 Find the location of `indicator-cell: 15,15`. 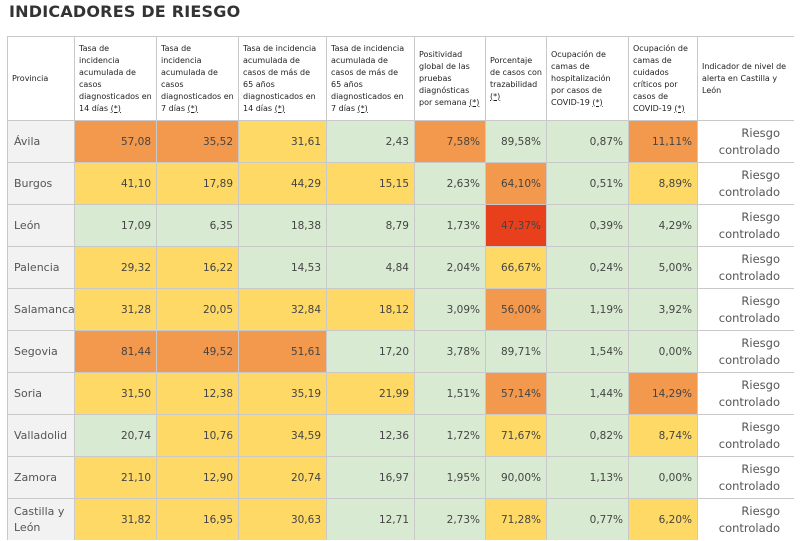

indicator-cell: 15,15 is located at coordinates (370, 183).